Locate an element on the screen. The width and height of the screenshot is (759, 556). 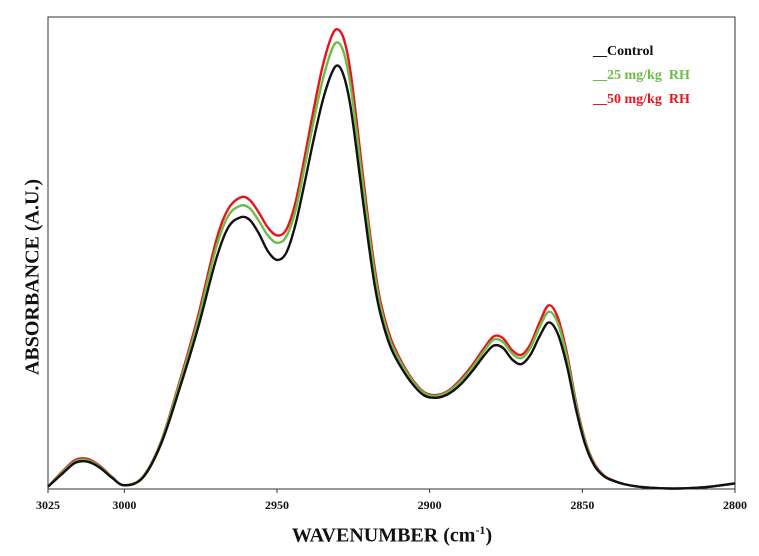
y-axis-title: ABSORBANCE (A.U.) is located at coordinates (32, 277).